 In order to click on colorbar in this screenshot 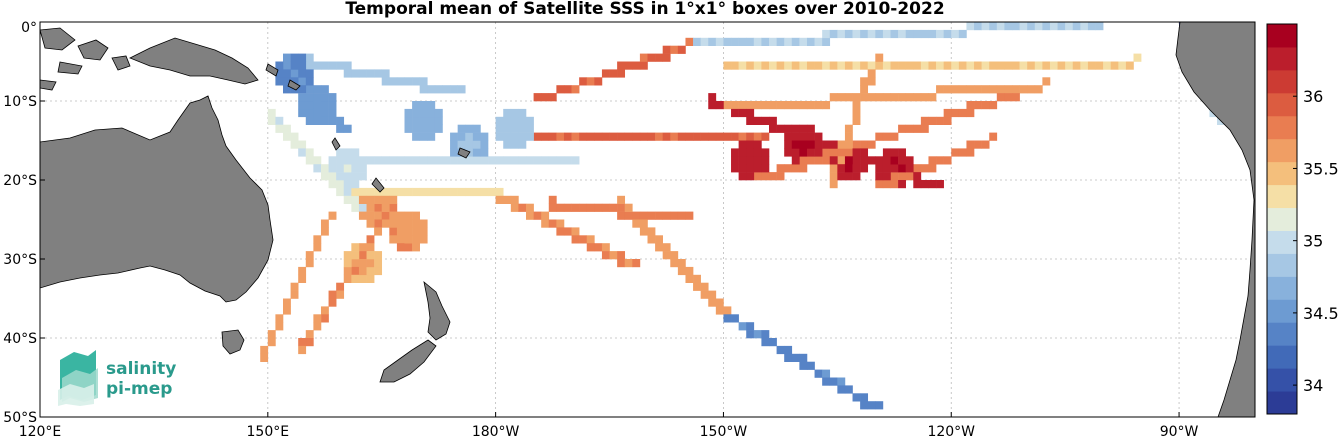, I will do `click(1282, 219)`.